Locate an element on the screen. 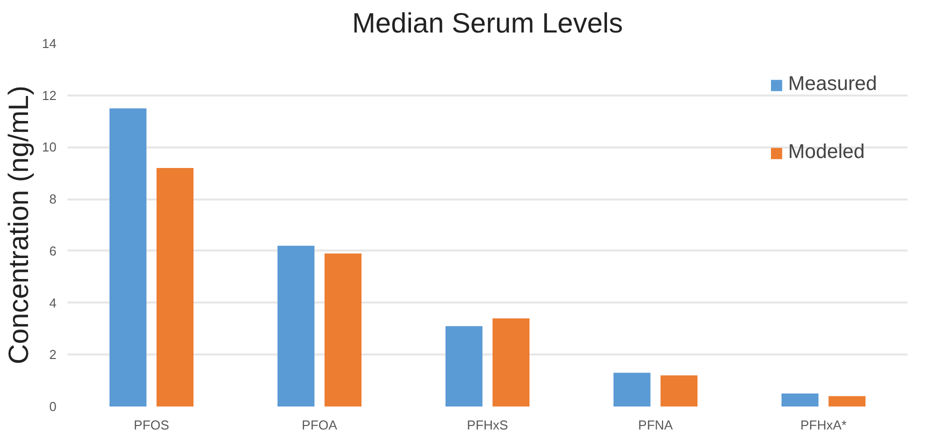  y-tick-label: 8 is located at coordinates (53, 199).